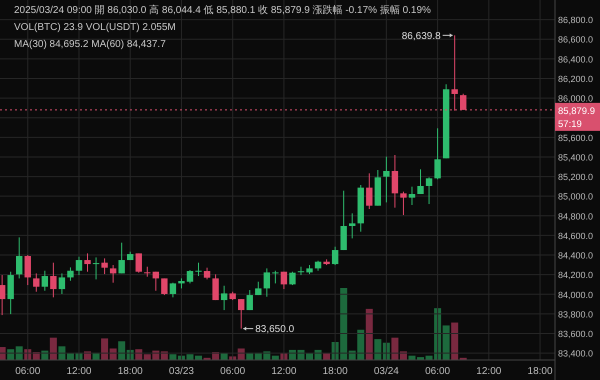  What do you see at coordinates (570, 124) in the screenshot?
I see `text: 57:19` at bounding box center [570, 124].